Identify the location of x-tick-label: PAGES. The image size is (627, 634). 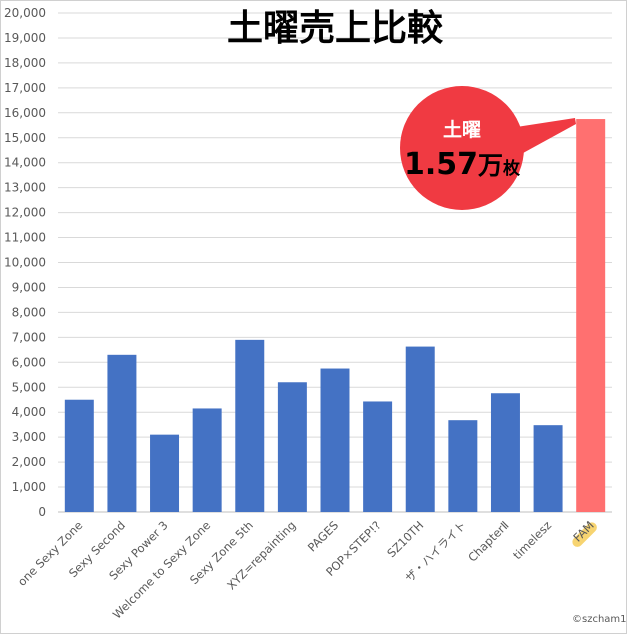
(323, 536).